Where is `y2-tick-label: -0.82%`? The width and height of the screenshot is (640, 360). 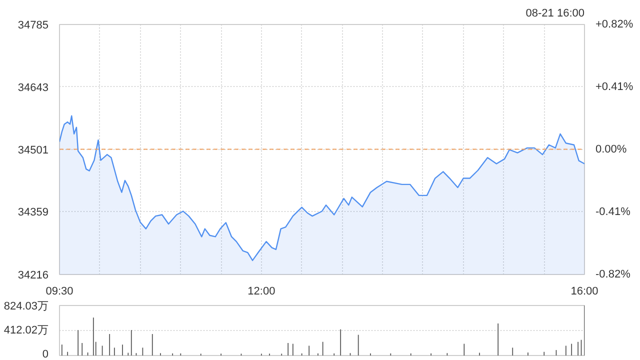
y2-tick-label: -0.82% is located at coordinates (613, 274).